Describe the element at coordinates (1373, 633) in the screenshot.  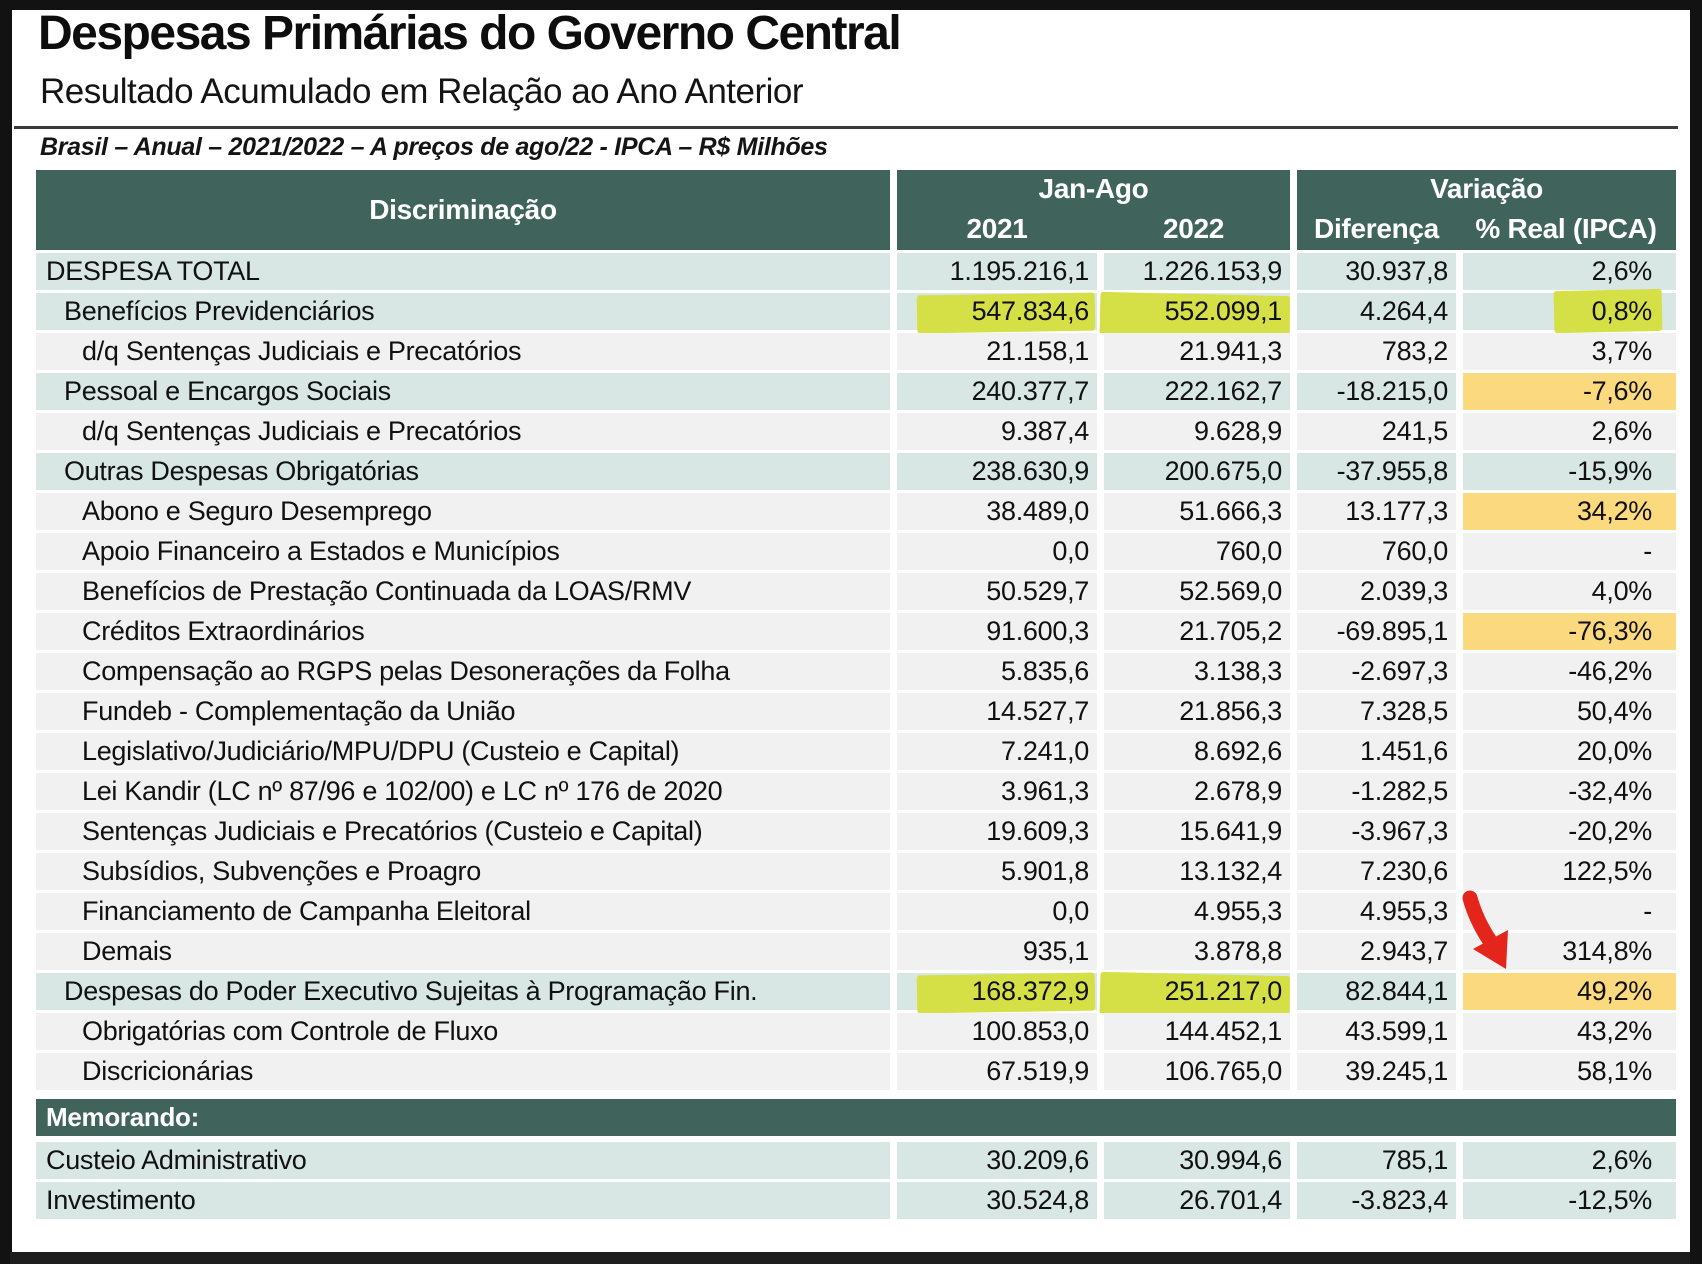
I see `cell-diferenca: -69.895,1` at that location.